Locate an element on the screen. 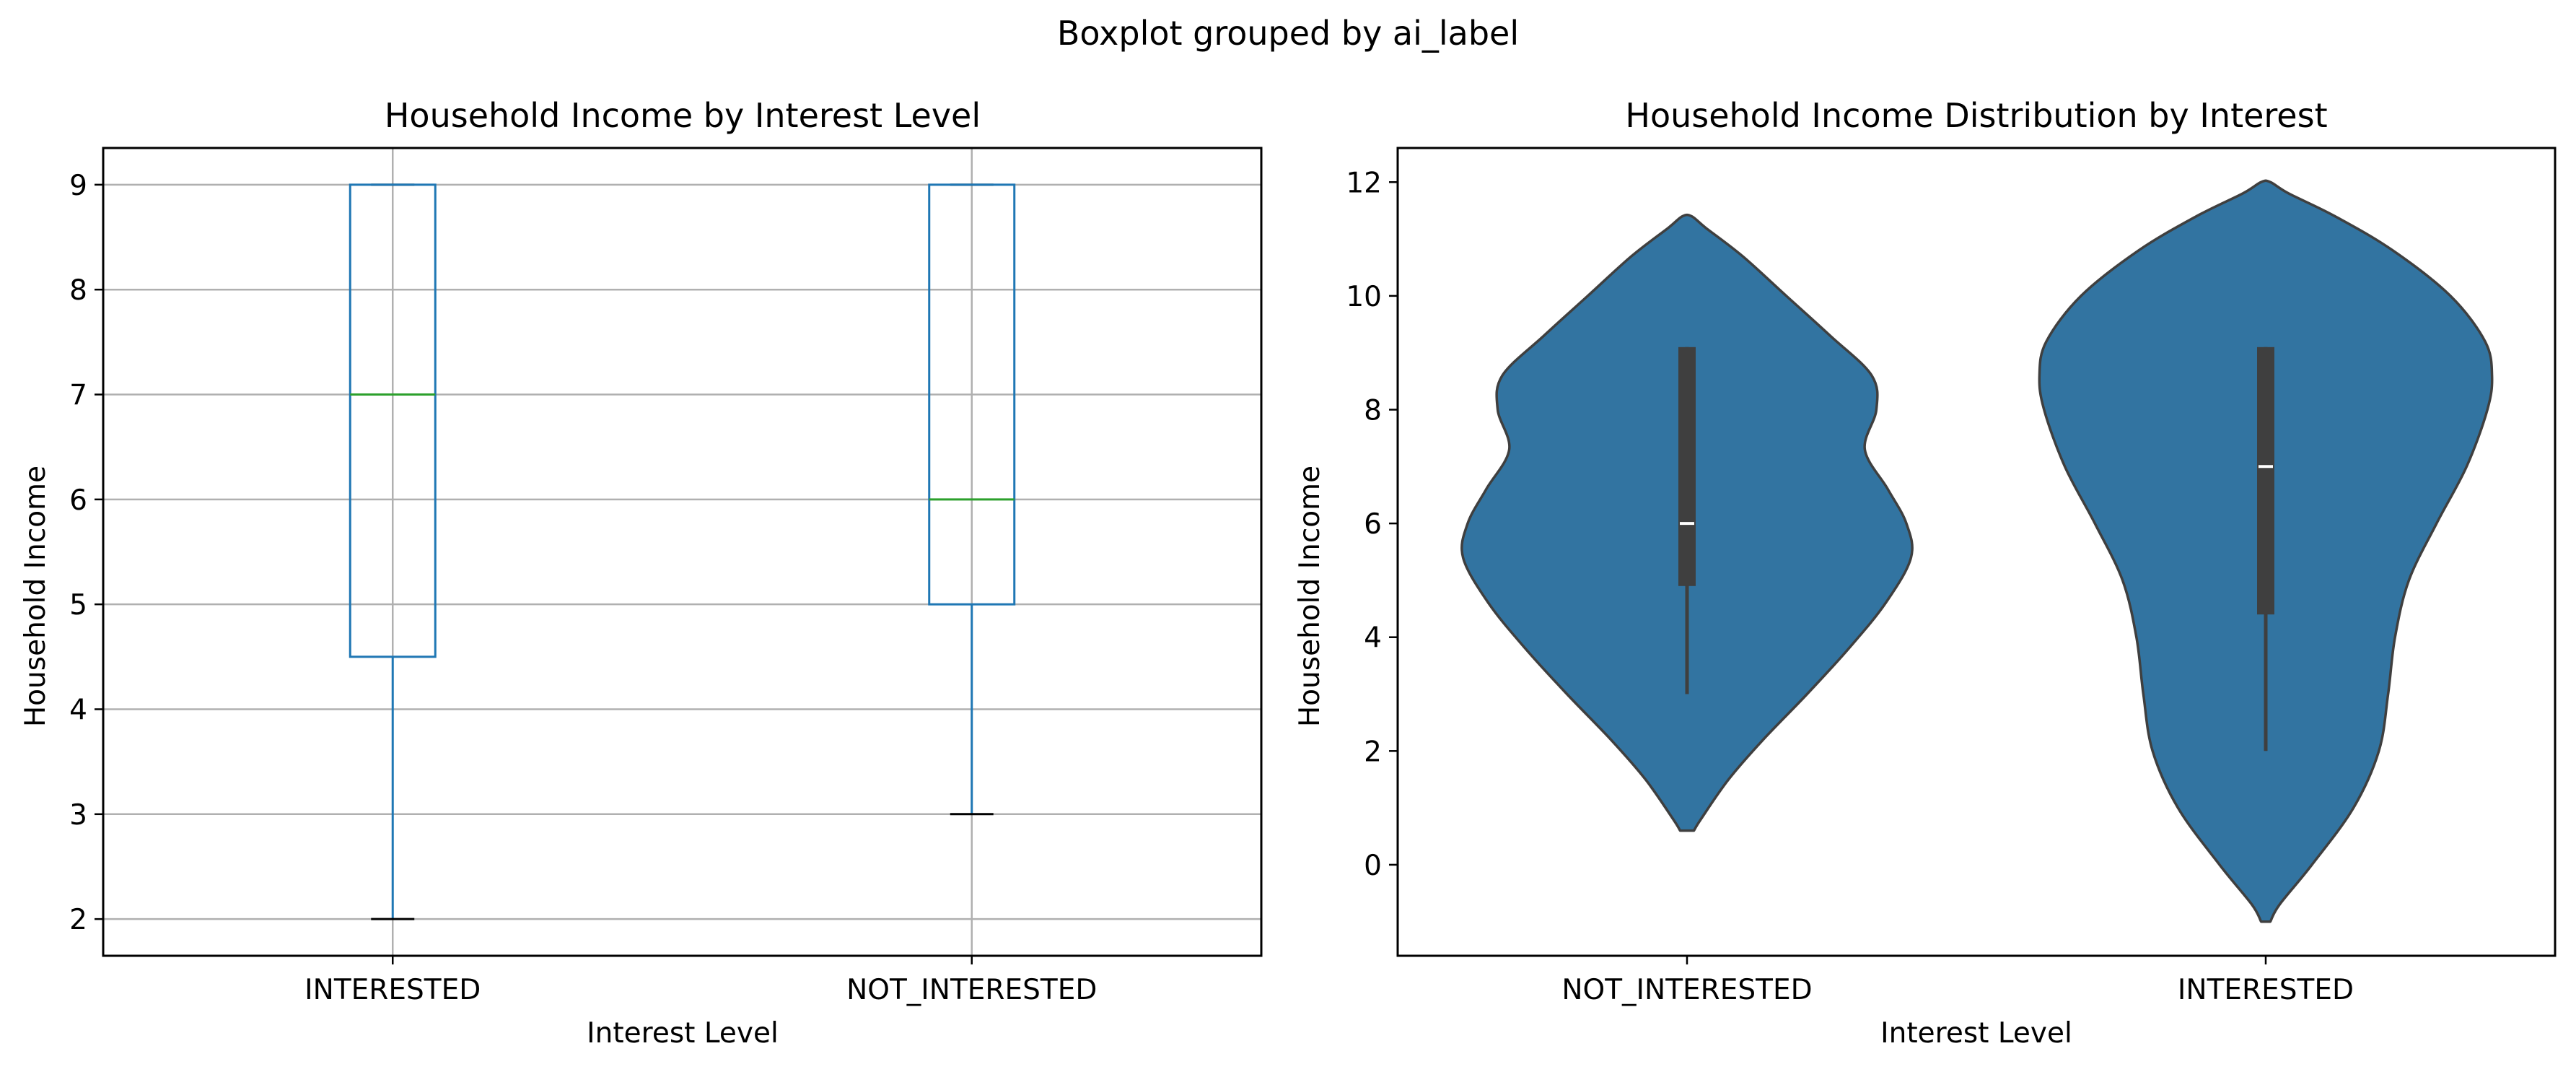 Image resolution: width=2576 pixels, height=1072 pixels. boxplot-xtick-label: NOT_INTERESTED is located at coordinates (971, 990).